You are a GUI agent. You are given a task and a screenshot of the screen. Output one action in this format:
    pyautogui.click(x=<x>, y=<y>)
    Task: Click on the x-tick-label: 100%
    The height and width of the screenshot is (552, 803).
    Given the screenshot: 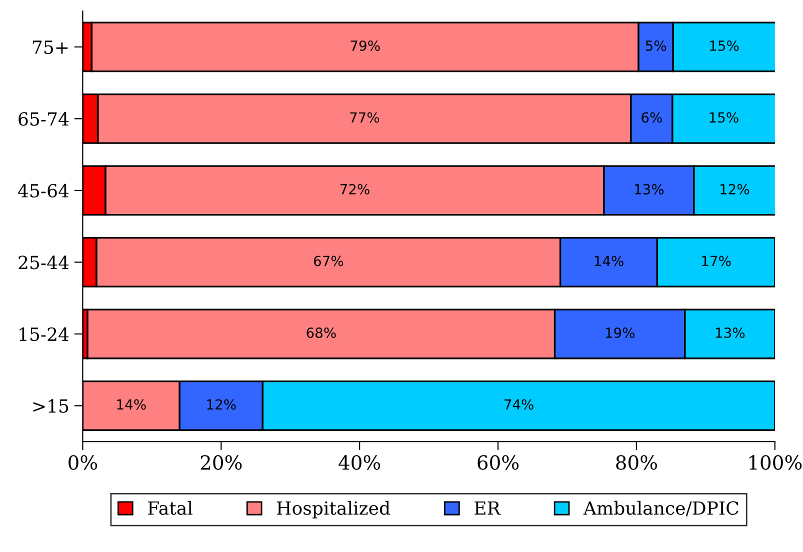 What is the action you would take?
    pyautogui.click(x=775, y=462)
    